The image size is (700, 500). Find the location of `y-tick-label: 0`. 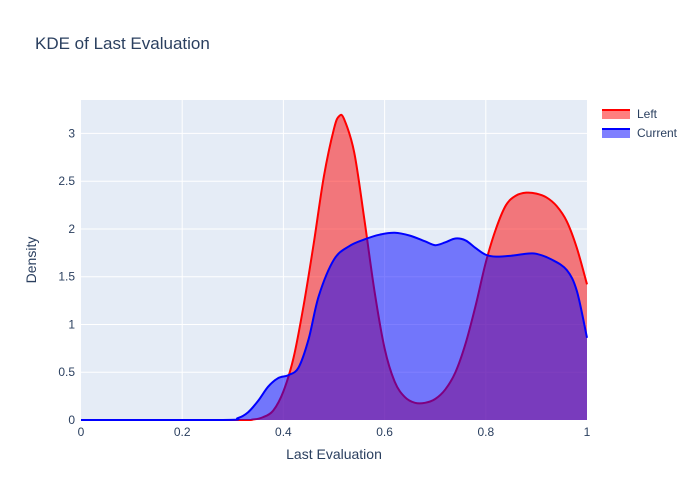

y-tick-label: 0 is located at coordinates (71, 420).